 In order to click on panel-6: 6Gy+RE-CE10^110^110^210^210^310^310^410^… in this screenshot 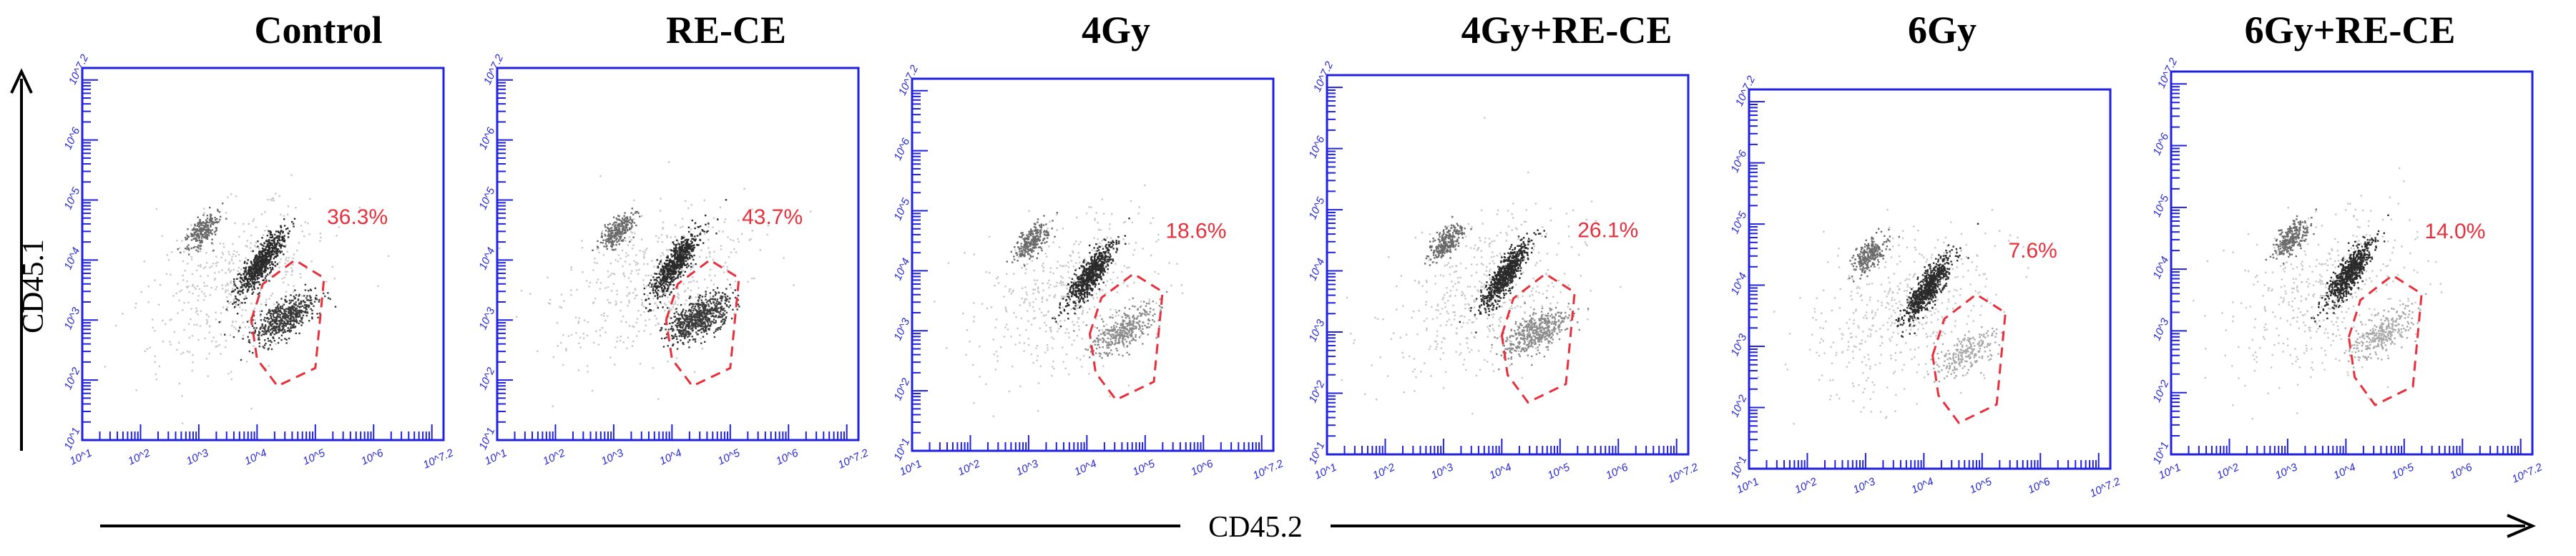, I will do `click(2347, 248)`.